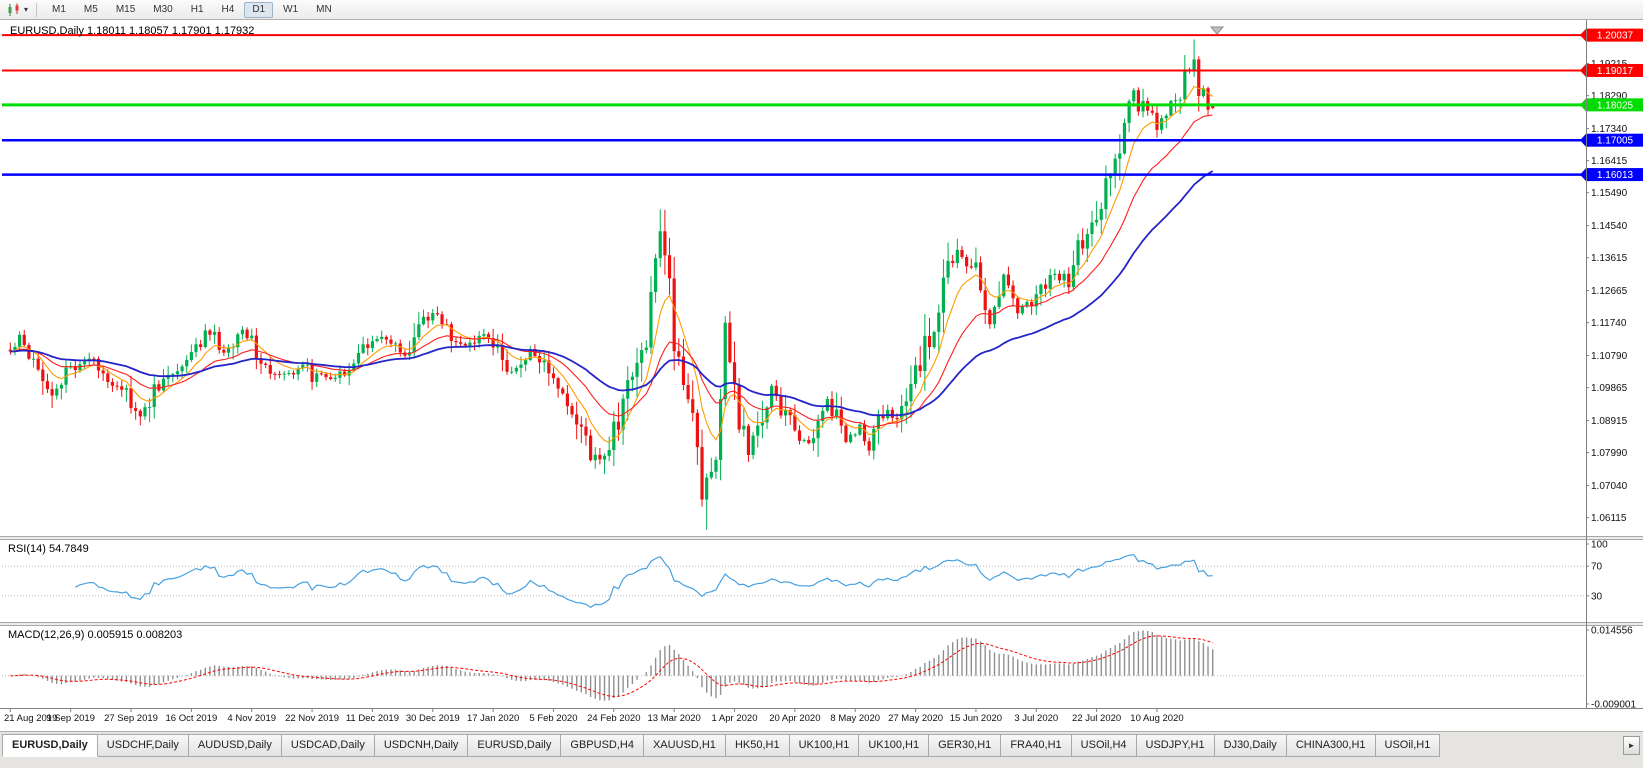 The width and height of the screenshot is (1643, 768). Describe the element at coordinates (673, 718) in the screenshot. I see `date-axis-label: 13 Mar 2020` at that location.